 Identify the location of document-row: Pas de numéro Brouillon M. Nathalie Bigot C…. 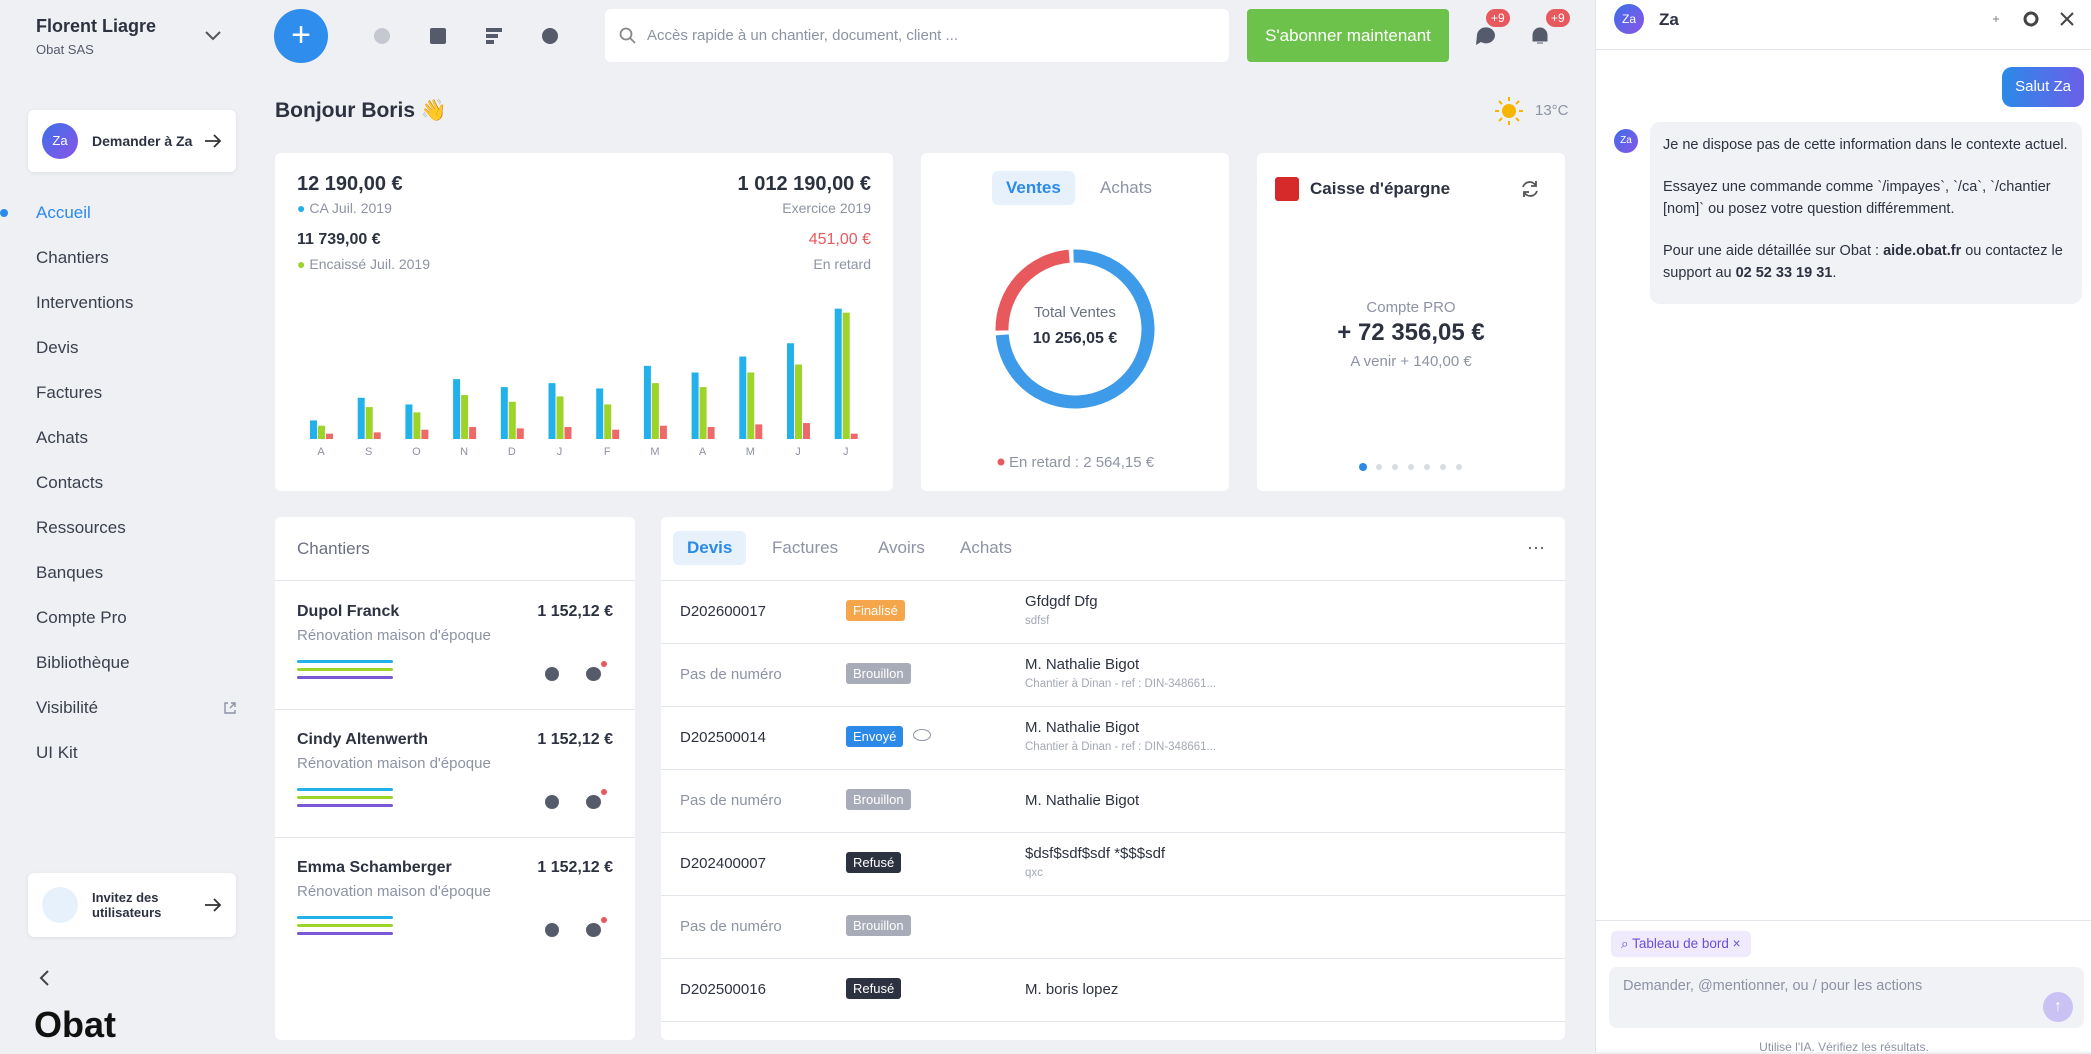
(1113, 675).